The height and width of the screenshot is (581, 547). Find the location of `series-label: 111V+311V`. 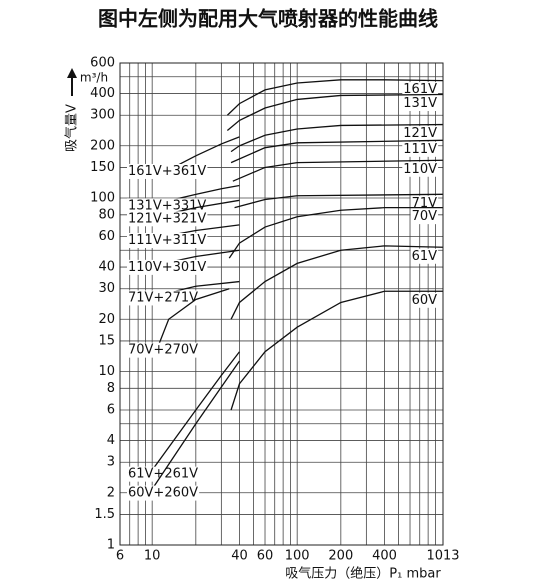

series-label: 111V+311V is located at coordinates (167, 240).